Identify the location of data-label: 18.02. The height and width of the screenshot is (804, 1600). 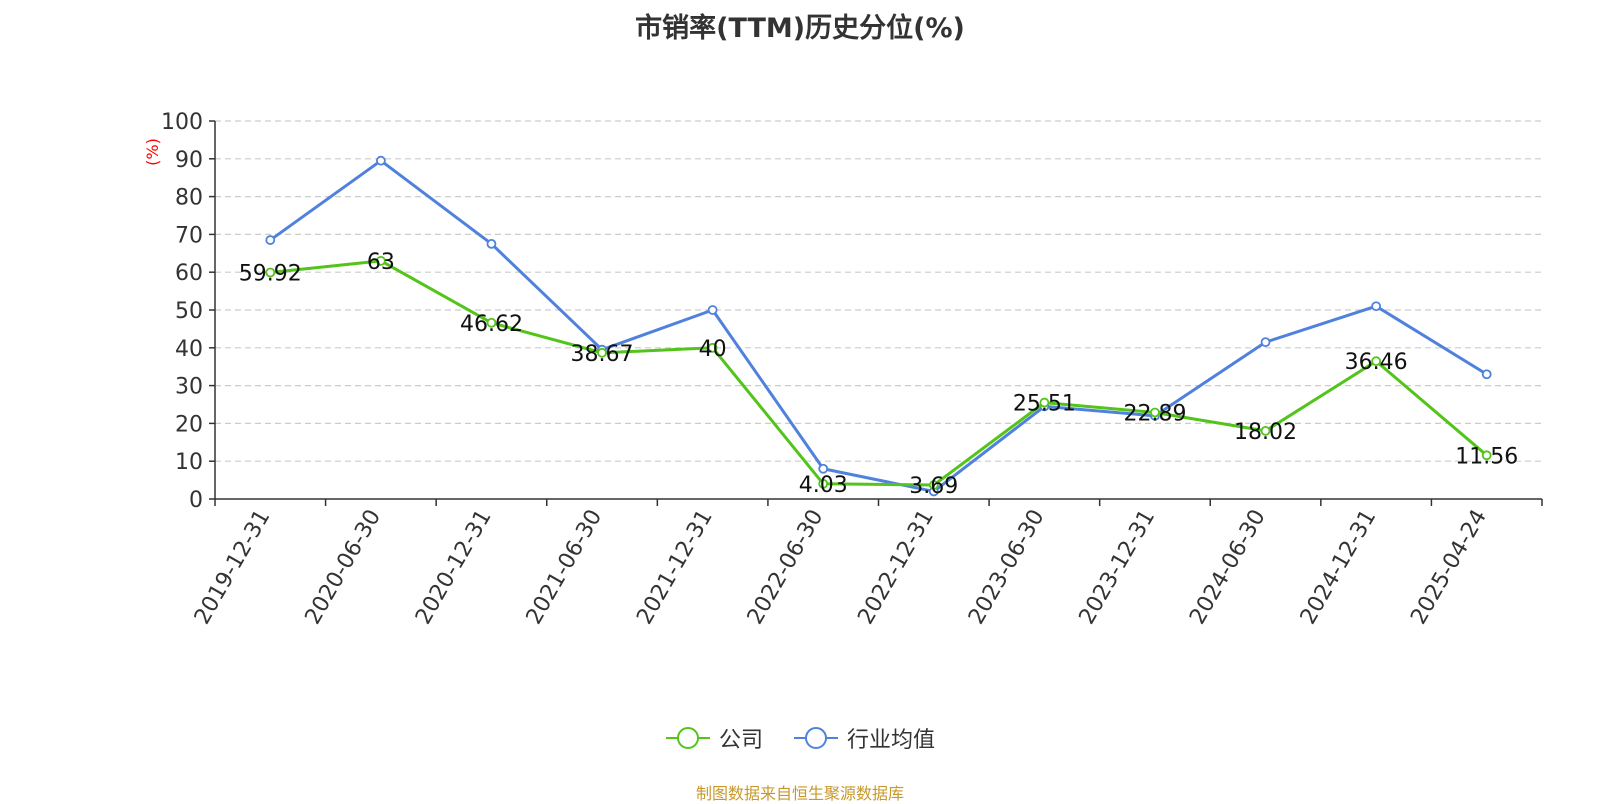
(1265, 432).